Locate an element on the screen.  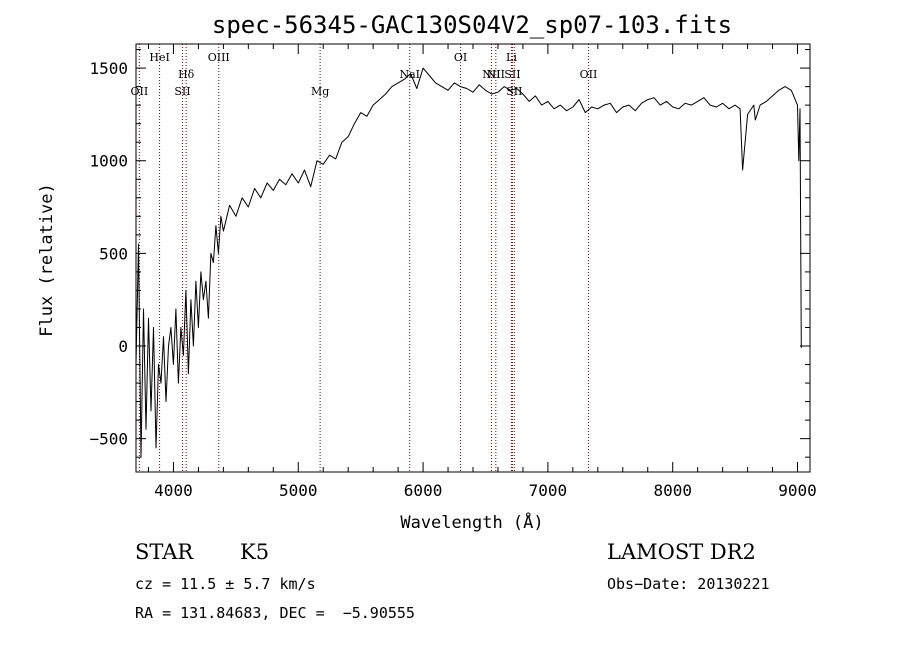
x-tick-label: 6000 is located at coordinates (423, 490).